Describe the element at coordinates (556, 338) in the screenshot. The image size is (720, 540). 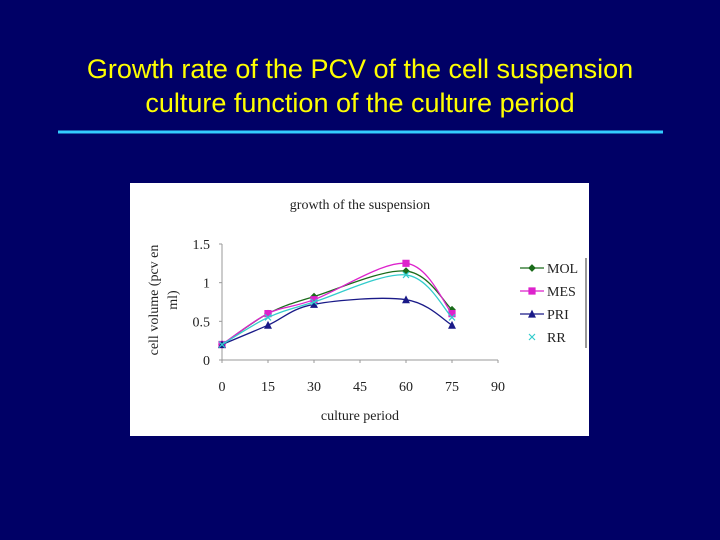
I see `legend-label: RR` at that location.